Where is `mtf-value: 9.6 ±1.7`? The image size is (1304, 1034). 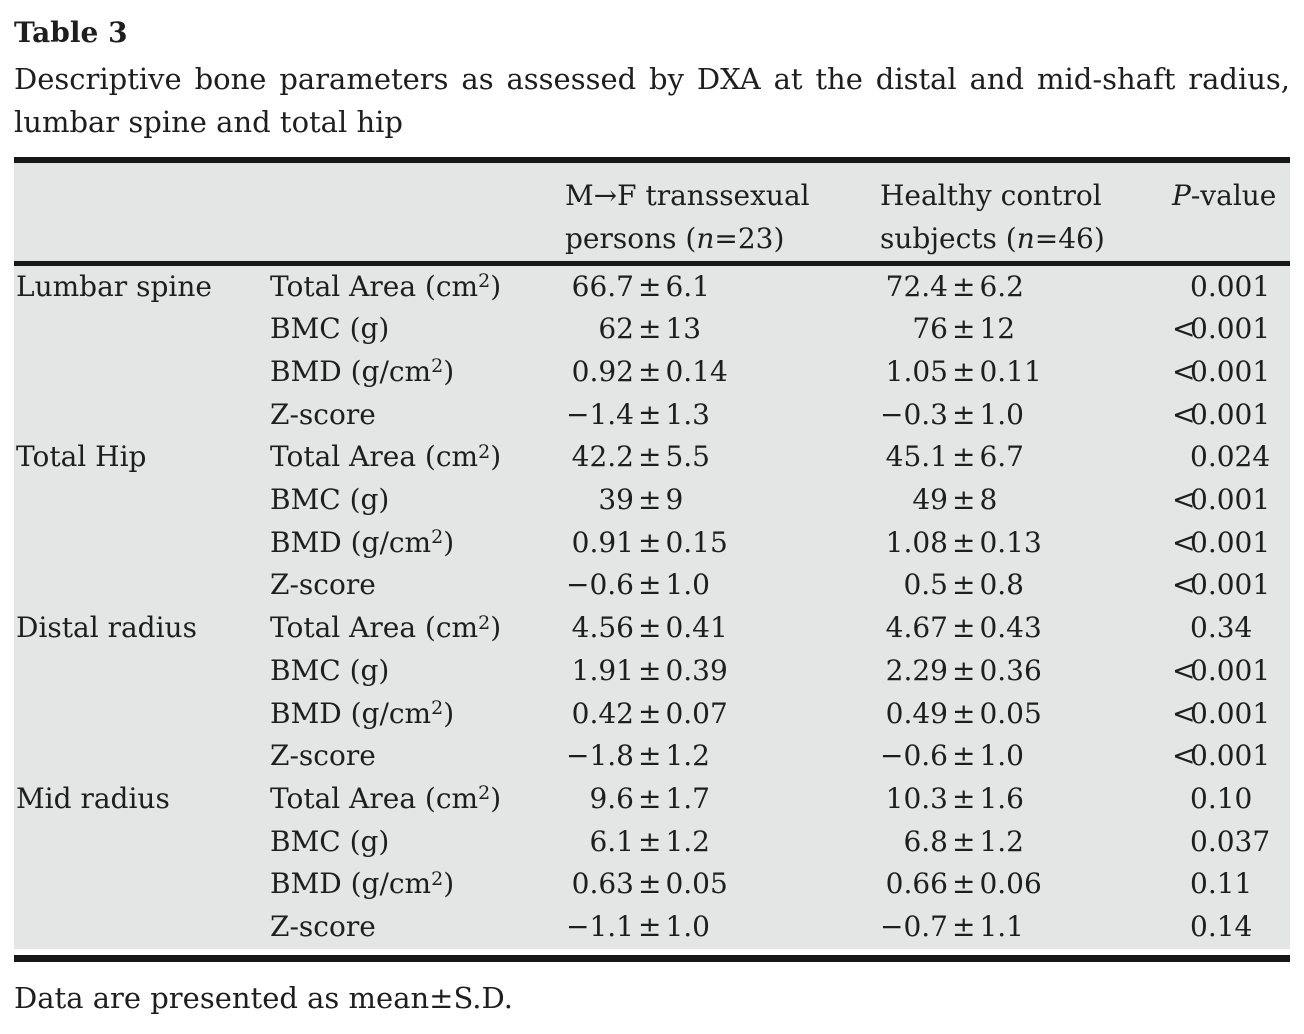
mtf-value: 9.6 ±1.7 is located at coordinates (717, 799).